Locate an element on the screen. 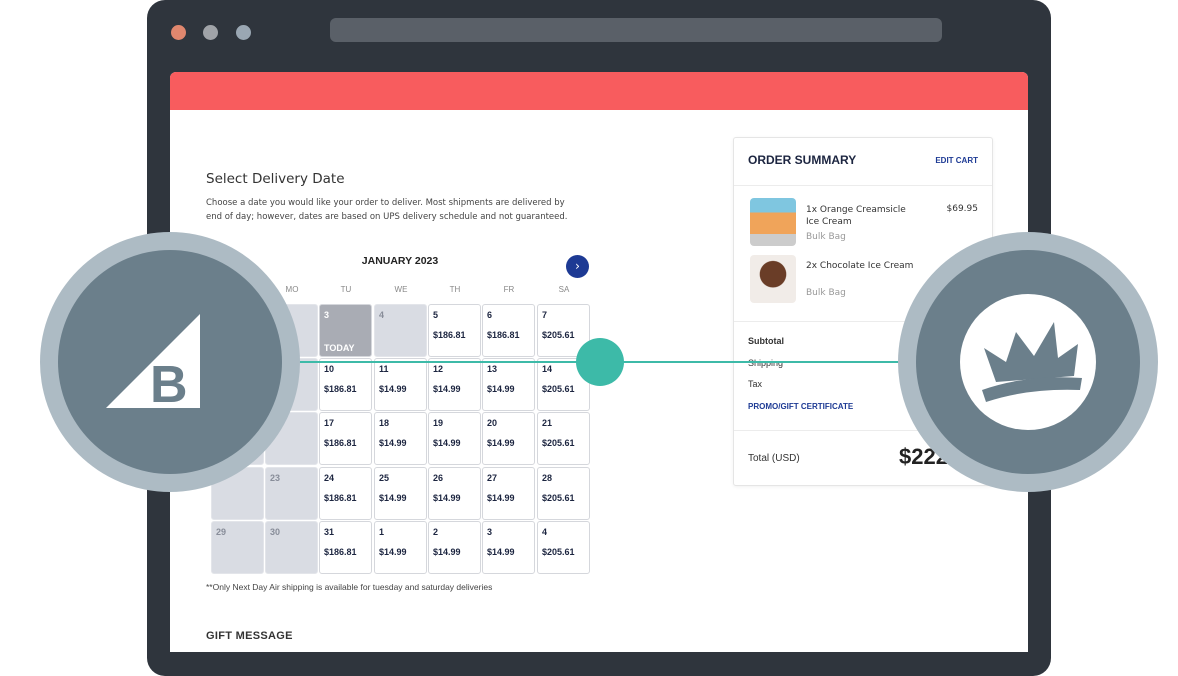 The image size is (1178, 676). item-name: 1x Orange Creamsicle Ice Cream is located at coordinates (856, 216).